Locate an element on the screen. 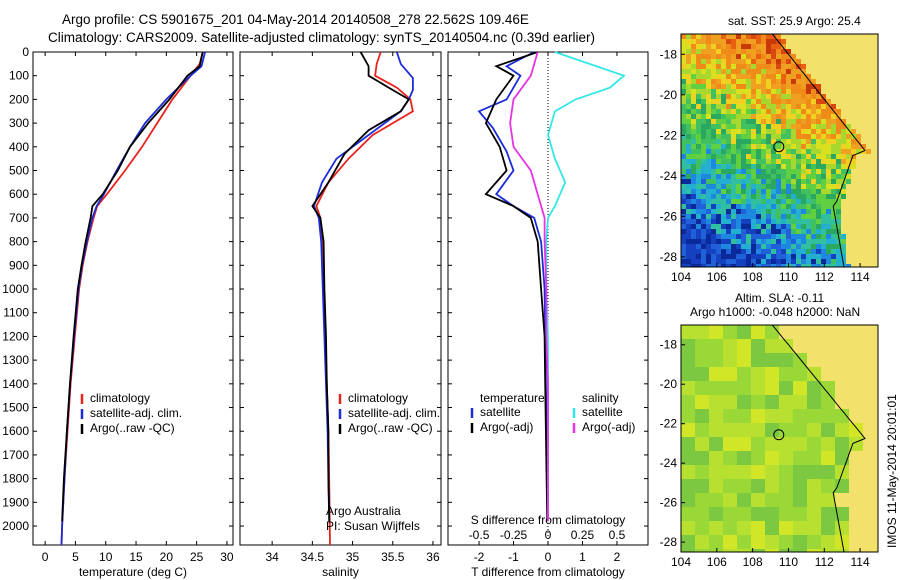  x-tick-label: 110 is located at coordinates (788, 277).